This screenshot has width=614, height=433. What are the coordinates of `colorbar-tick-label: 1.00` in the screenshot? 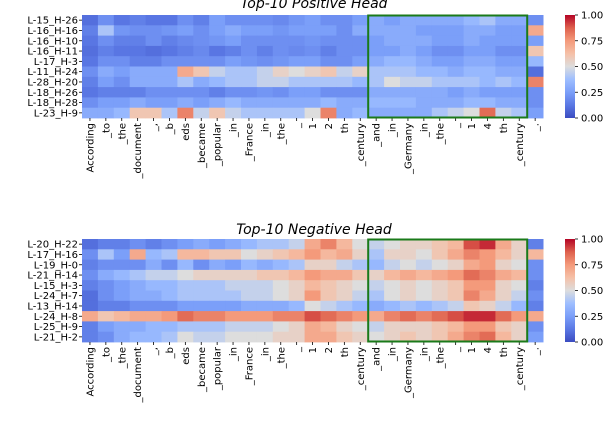 It's located at (592, 240).